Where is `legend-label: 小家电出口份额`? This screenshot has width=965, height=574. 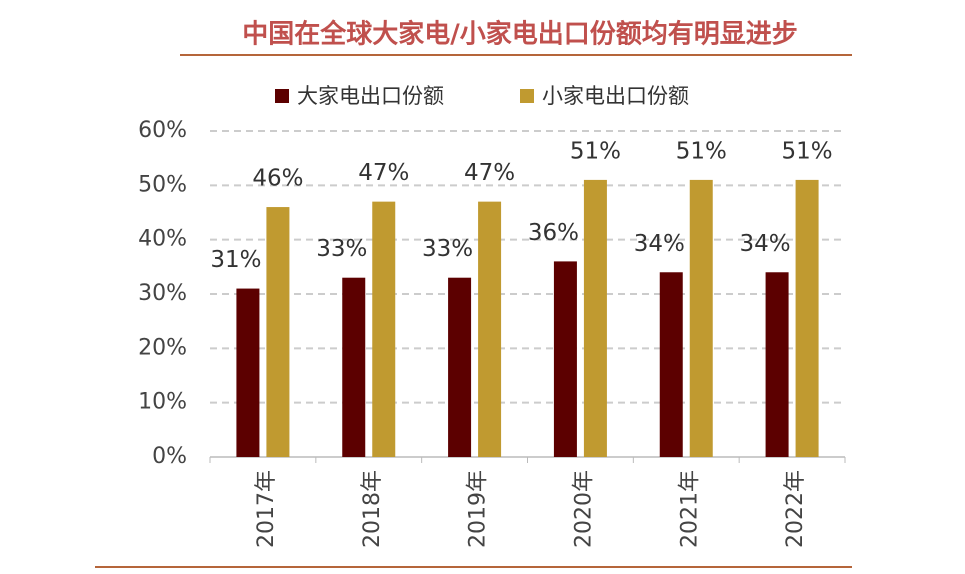
legend-label: 小家电出口份额 is located at coordinates (615, 96).